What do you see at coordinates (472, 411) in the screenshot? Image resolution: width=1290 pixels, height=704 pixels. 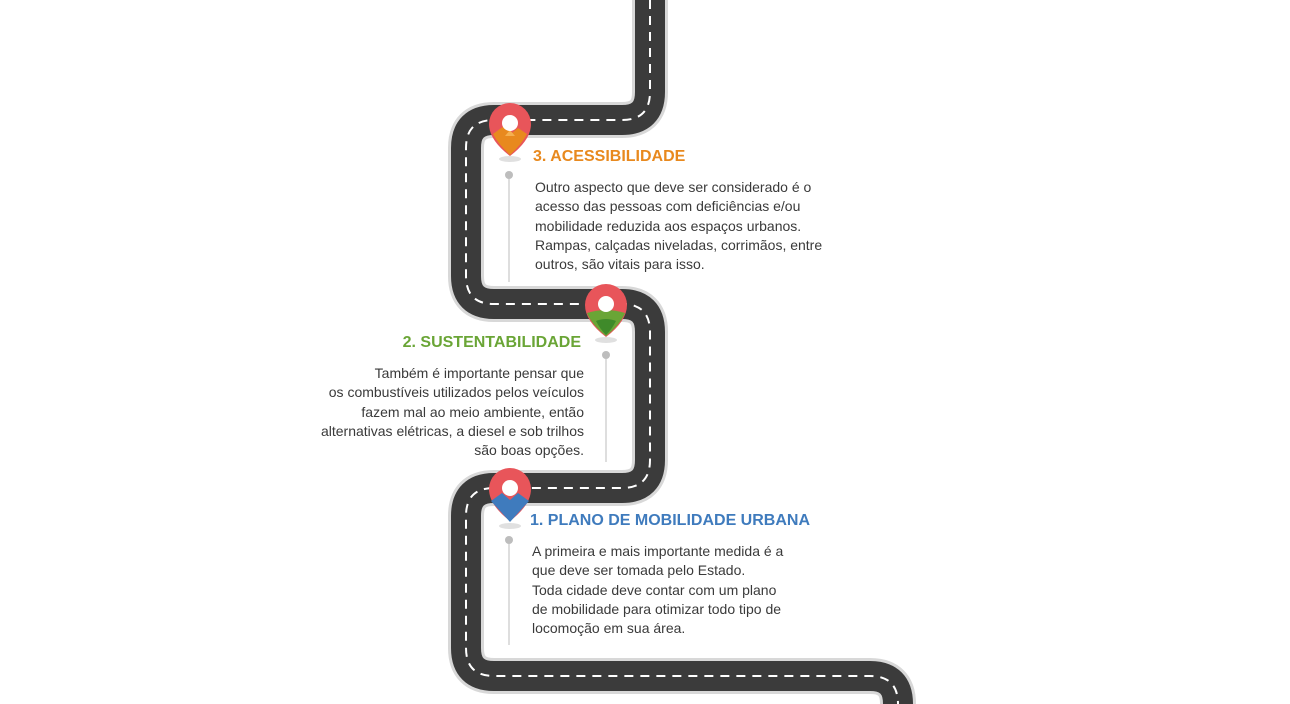 I see `step-2-line: fazem mal ao meio ambiente, então` at bounding box center [472, 411].